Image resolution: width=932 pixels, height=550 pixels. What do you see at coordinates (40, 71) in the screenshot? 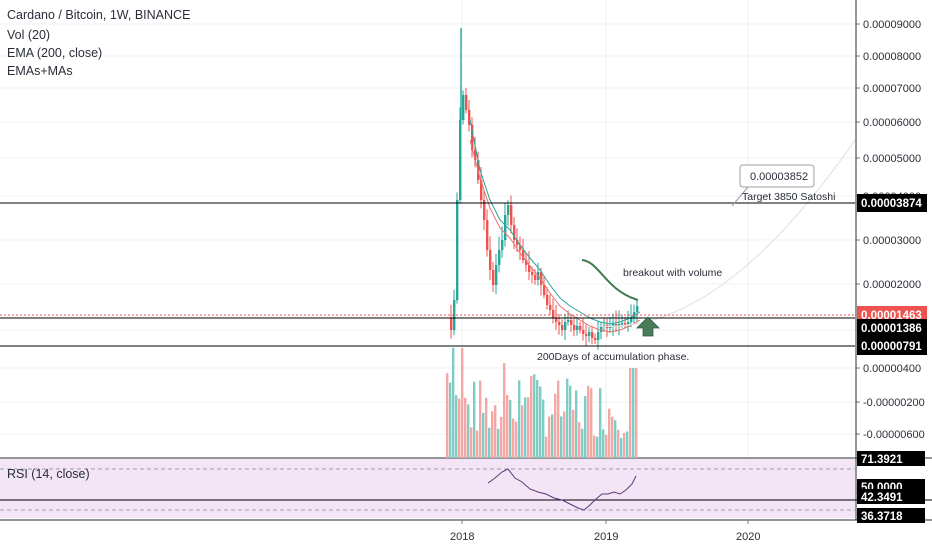
I see `indicator-emas-mas-label: EMAs+MAs` at bounding box center [40, 71].